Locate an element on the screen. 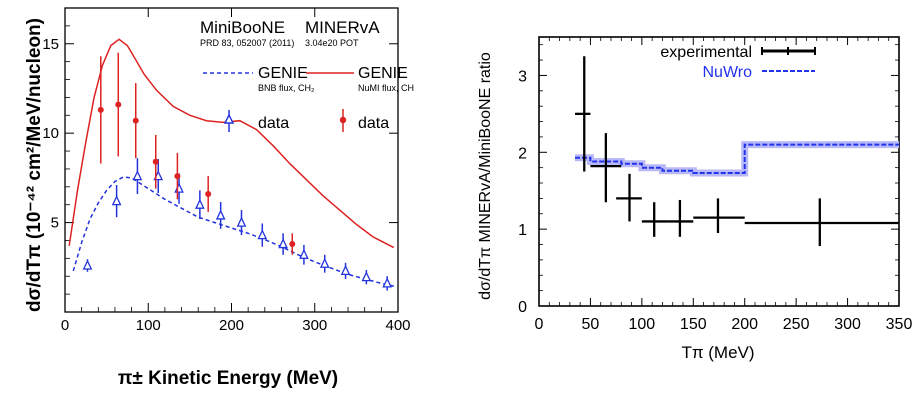  legend-miniboone-ref: PRD 83, 052007 (2011) is located at coordinates (247, 43).